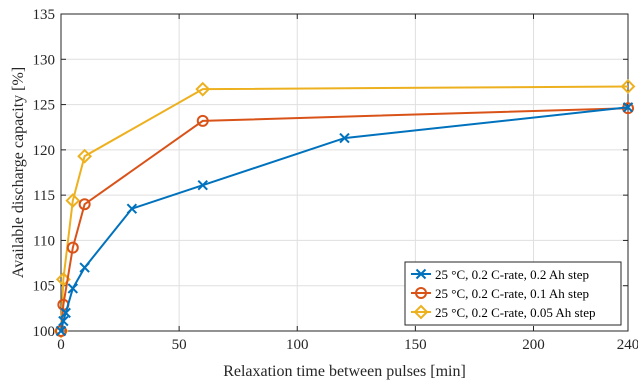 This screenshot has height=382, width=638. What do you see at coordinates (18, 172) in the screenshot?
I see `y-axis-label: Available discharge capacity [%]` at bounding box center [18, 172].